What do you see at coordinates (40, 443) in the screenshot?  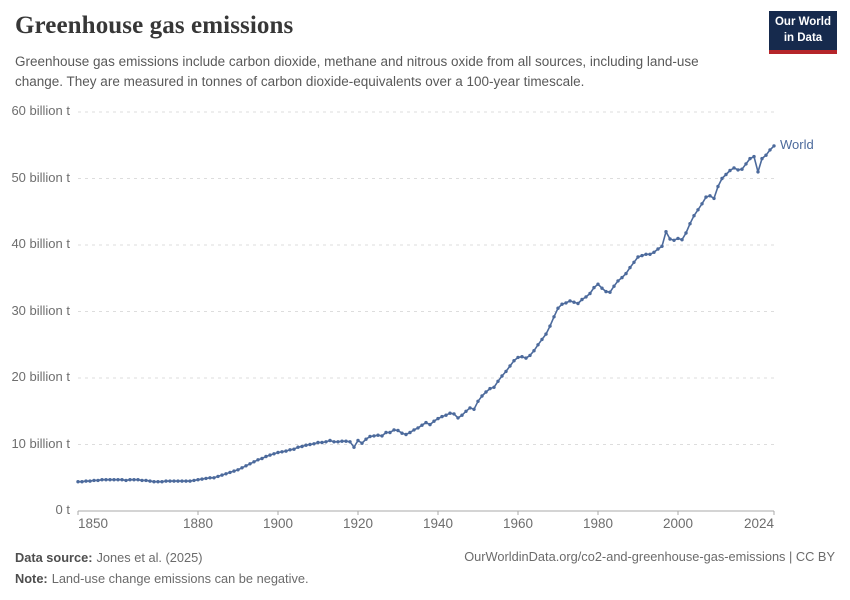 I see `y-axis-label: 10 billion t` at bounding box center [40, 443].